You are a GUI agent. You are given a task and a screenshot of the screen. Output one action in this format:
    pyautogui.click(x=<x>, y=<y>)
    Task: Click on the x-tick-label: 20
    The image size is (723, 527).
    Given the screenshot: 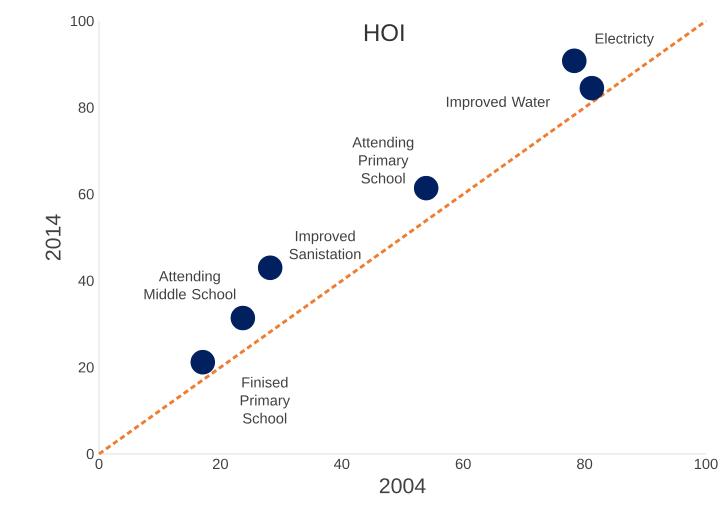 What is the action you would take?
    pyautogui.click(x=220, y=464)
    